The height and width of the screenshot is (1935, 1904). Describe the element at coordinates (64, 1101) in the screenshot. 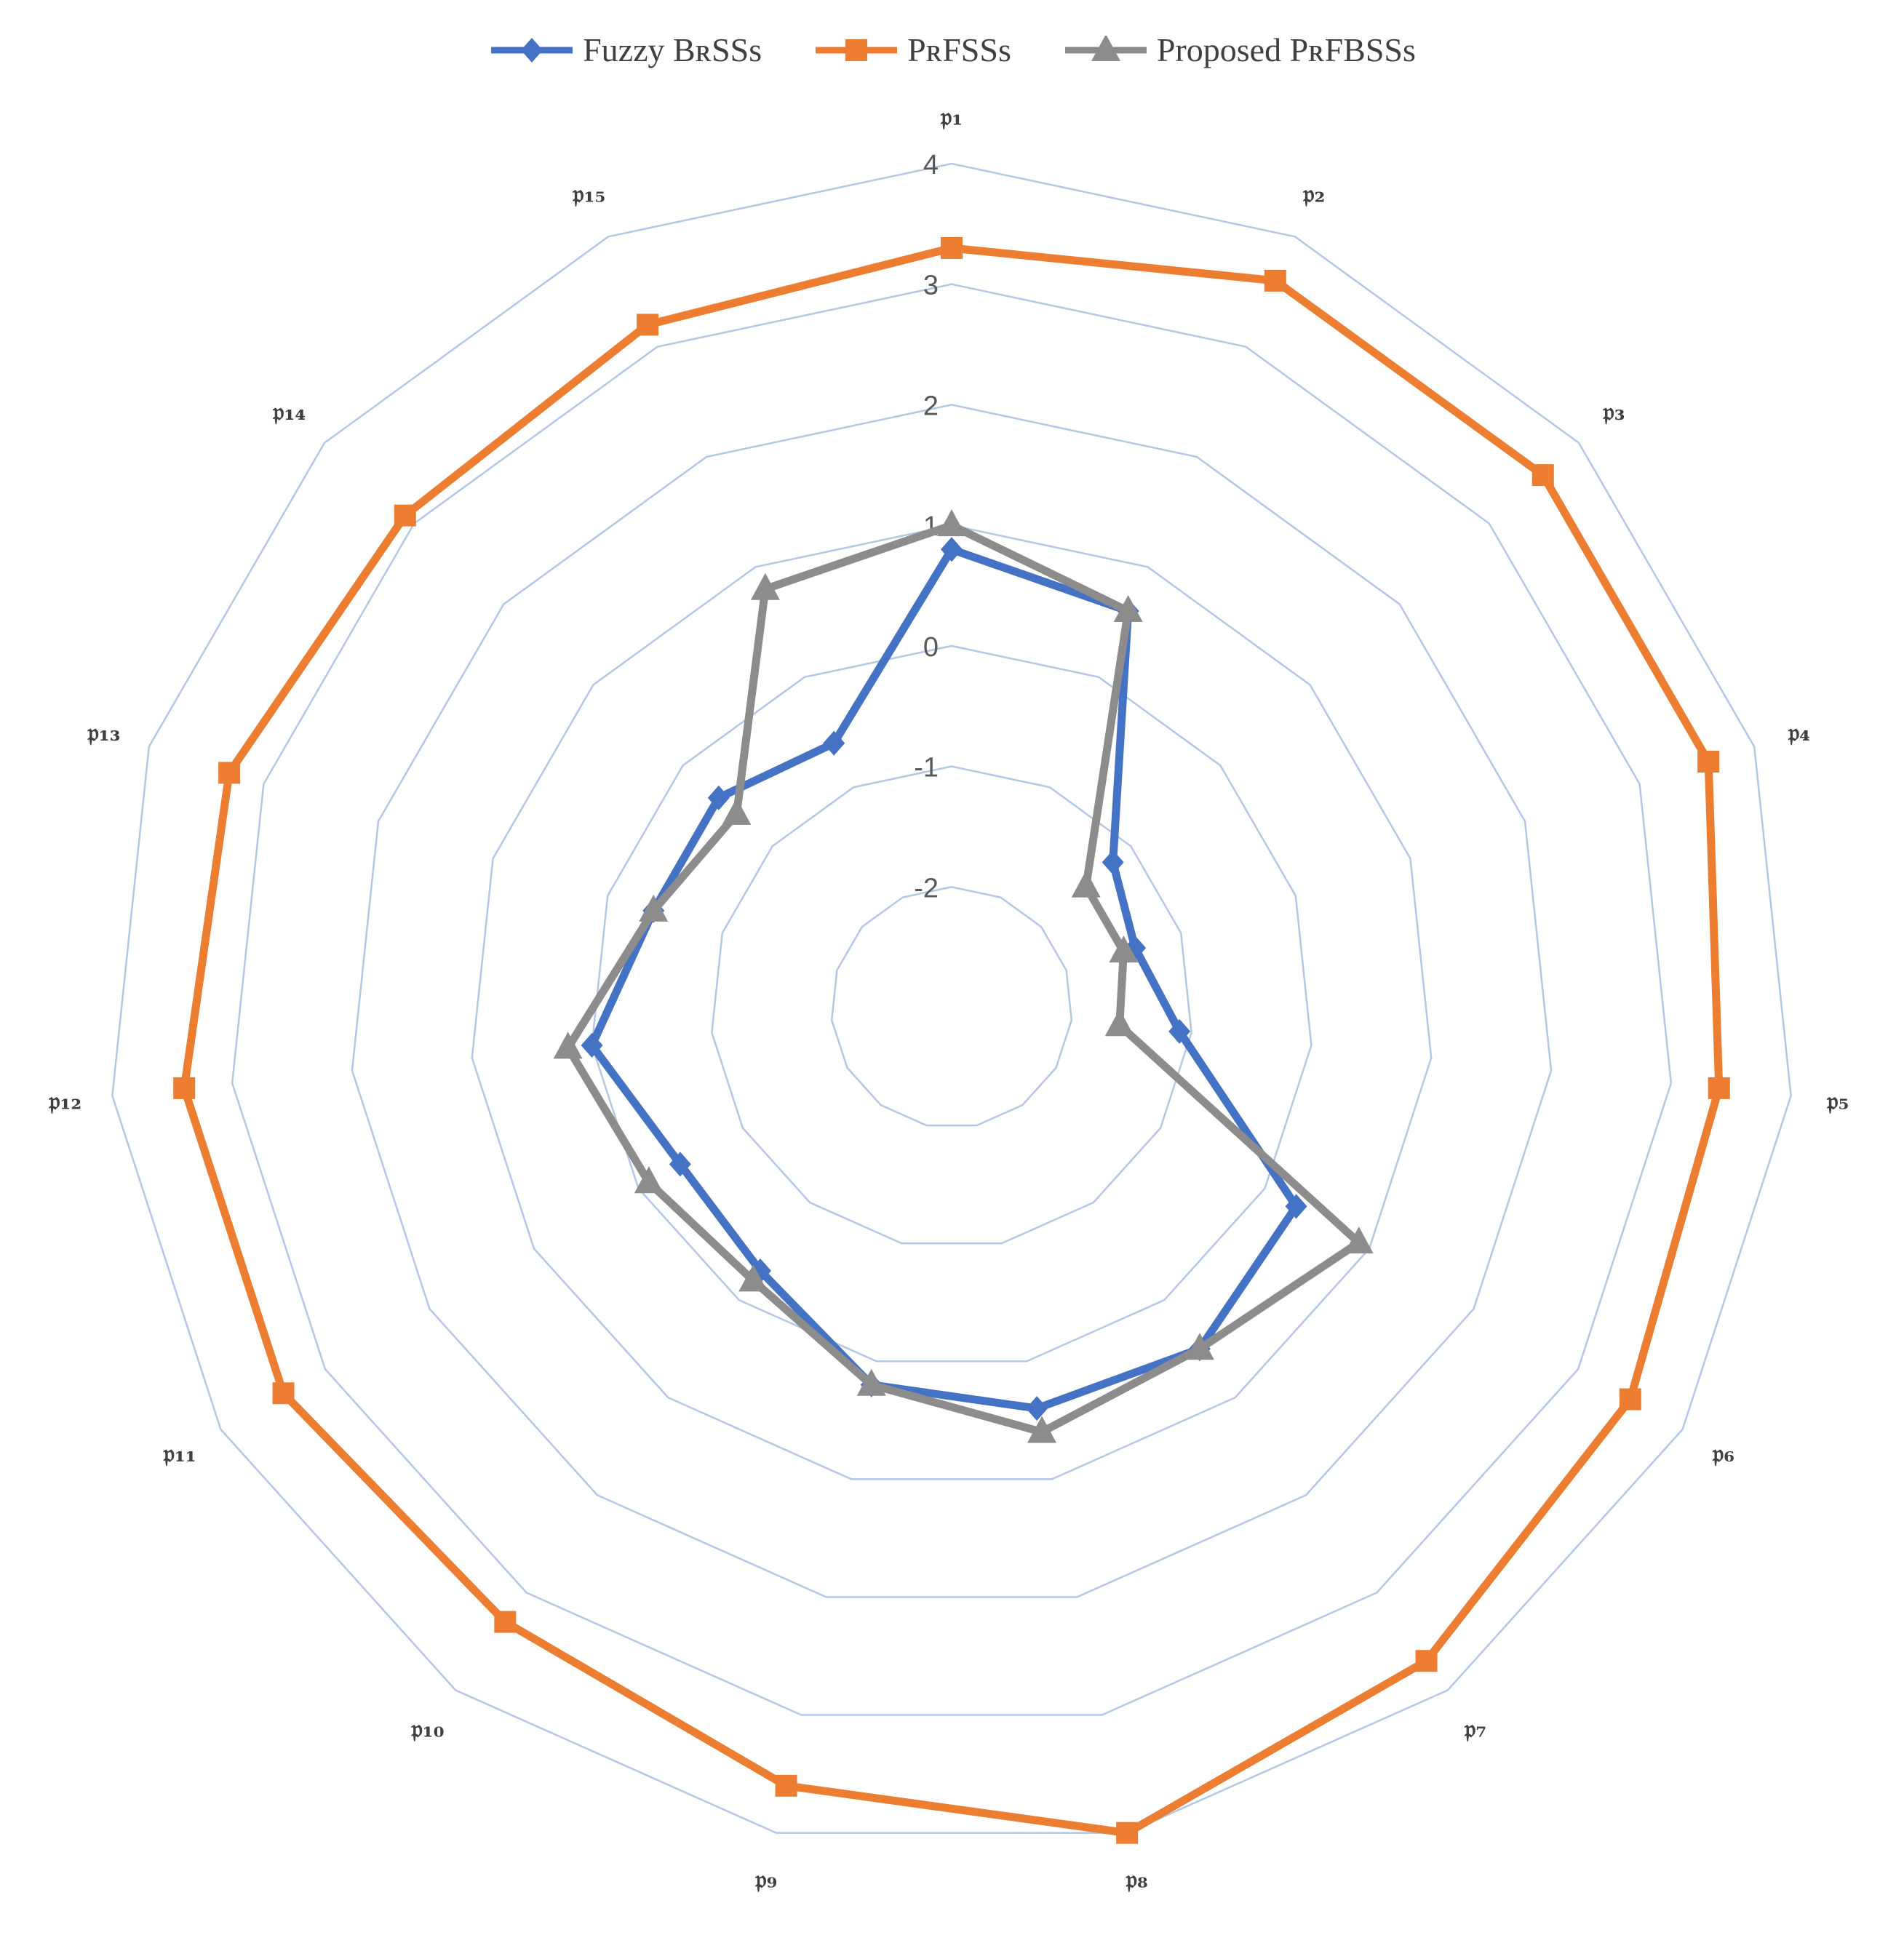

I see `category-label: 𝔭₁₂` at that location.